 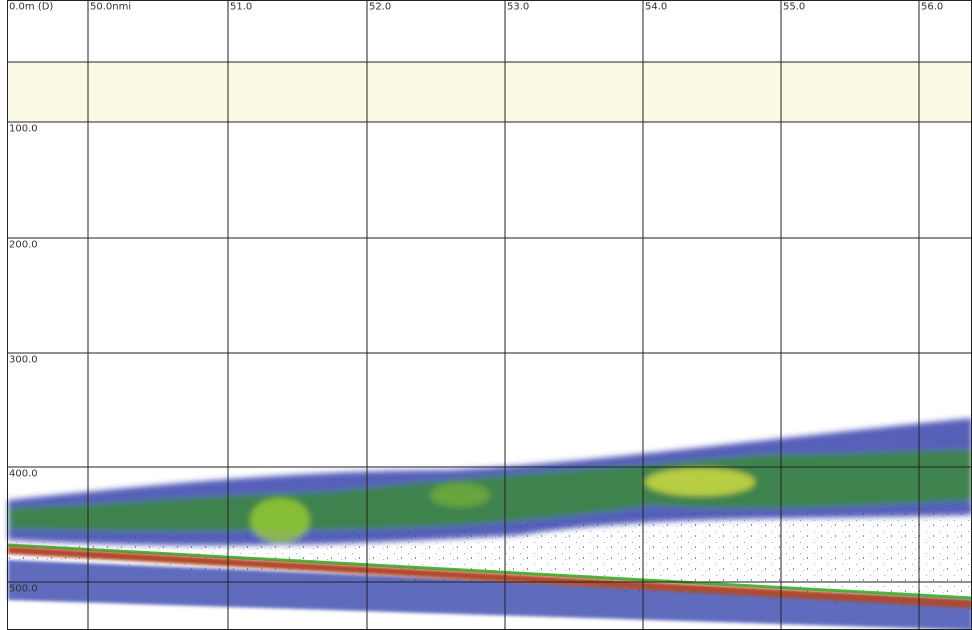 I want to click on depth-label: 300.0, so click(x=23, y=359).